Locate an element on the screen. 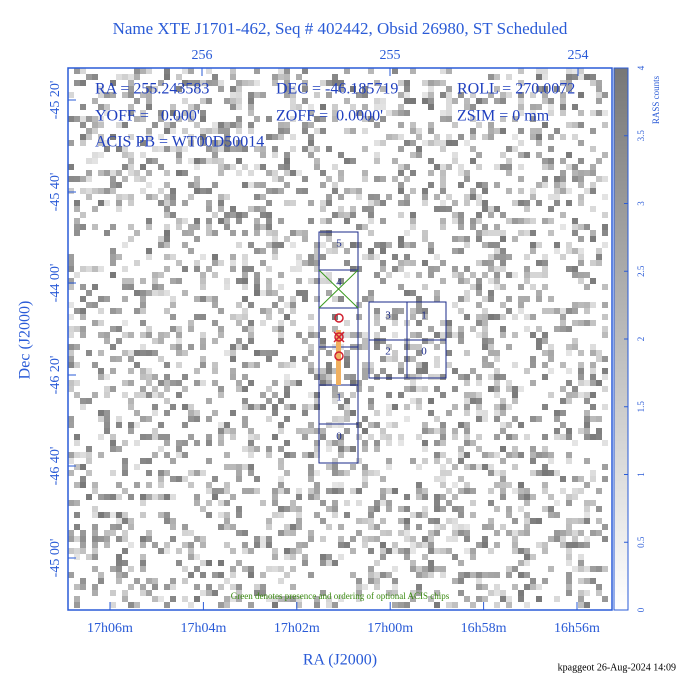 This screenshot has height=680, width=680. top-tick-label: 256 is located at coordinates (202, 55).